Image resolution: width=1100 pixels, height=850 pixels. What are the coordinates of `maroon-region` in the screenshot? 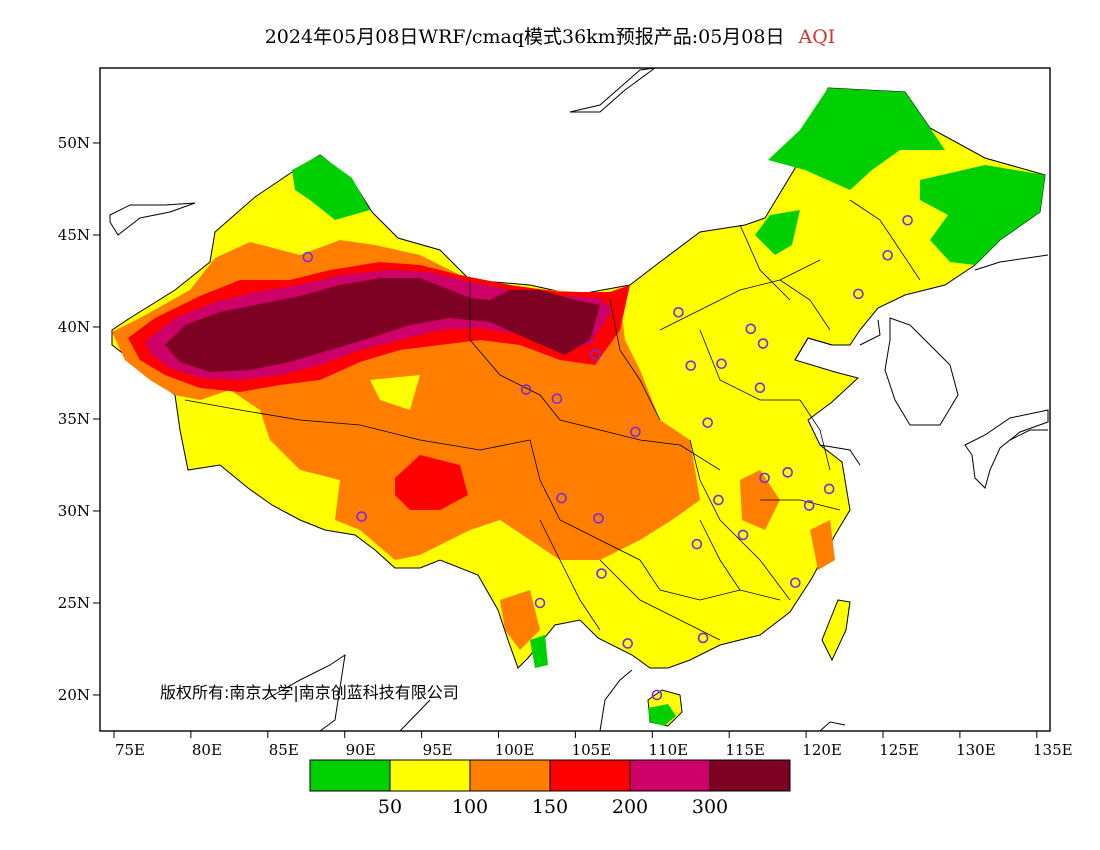 It's located at (382, 325).